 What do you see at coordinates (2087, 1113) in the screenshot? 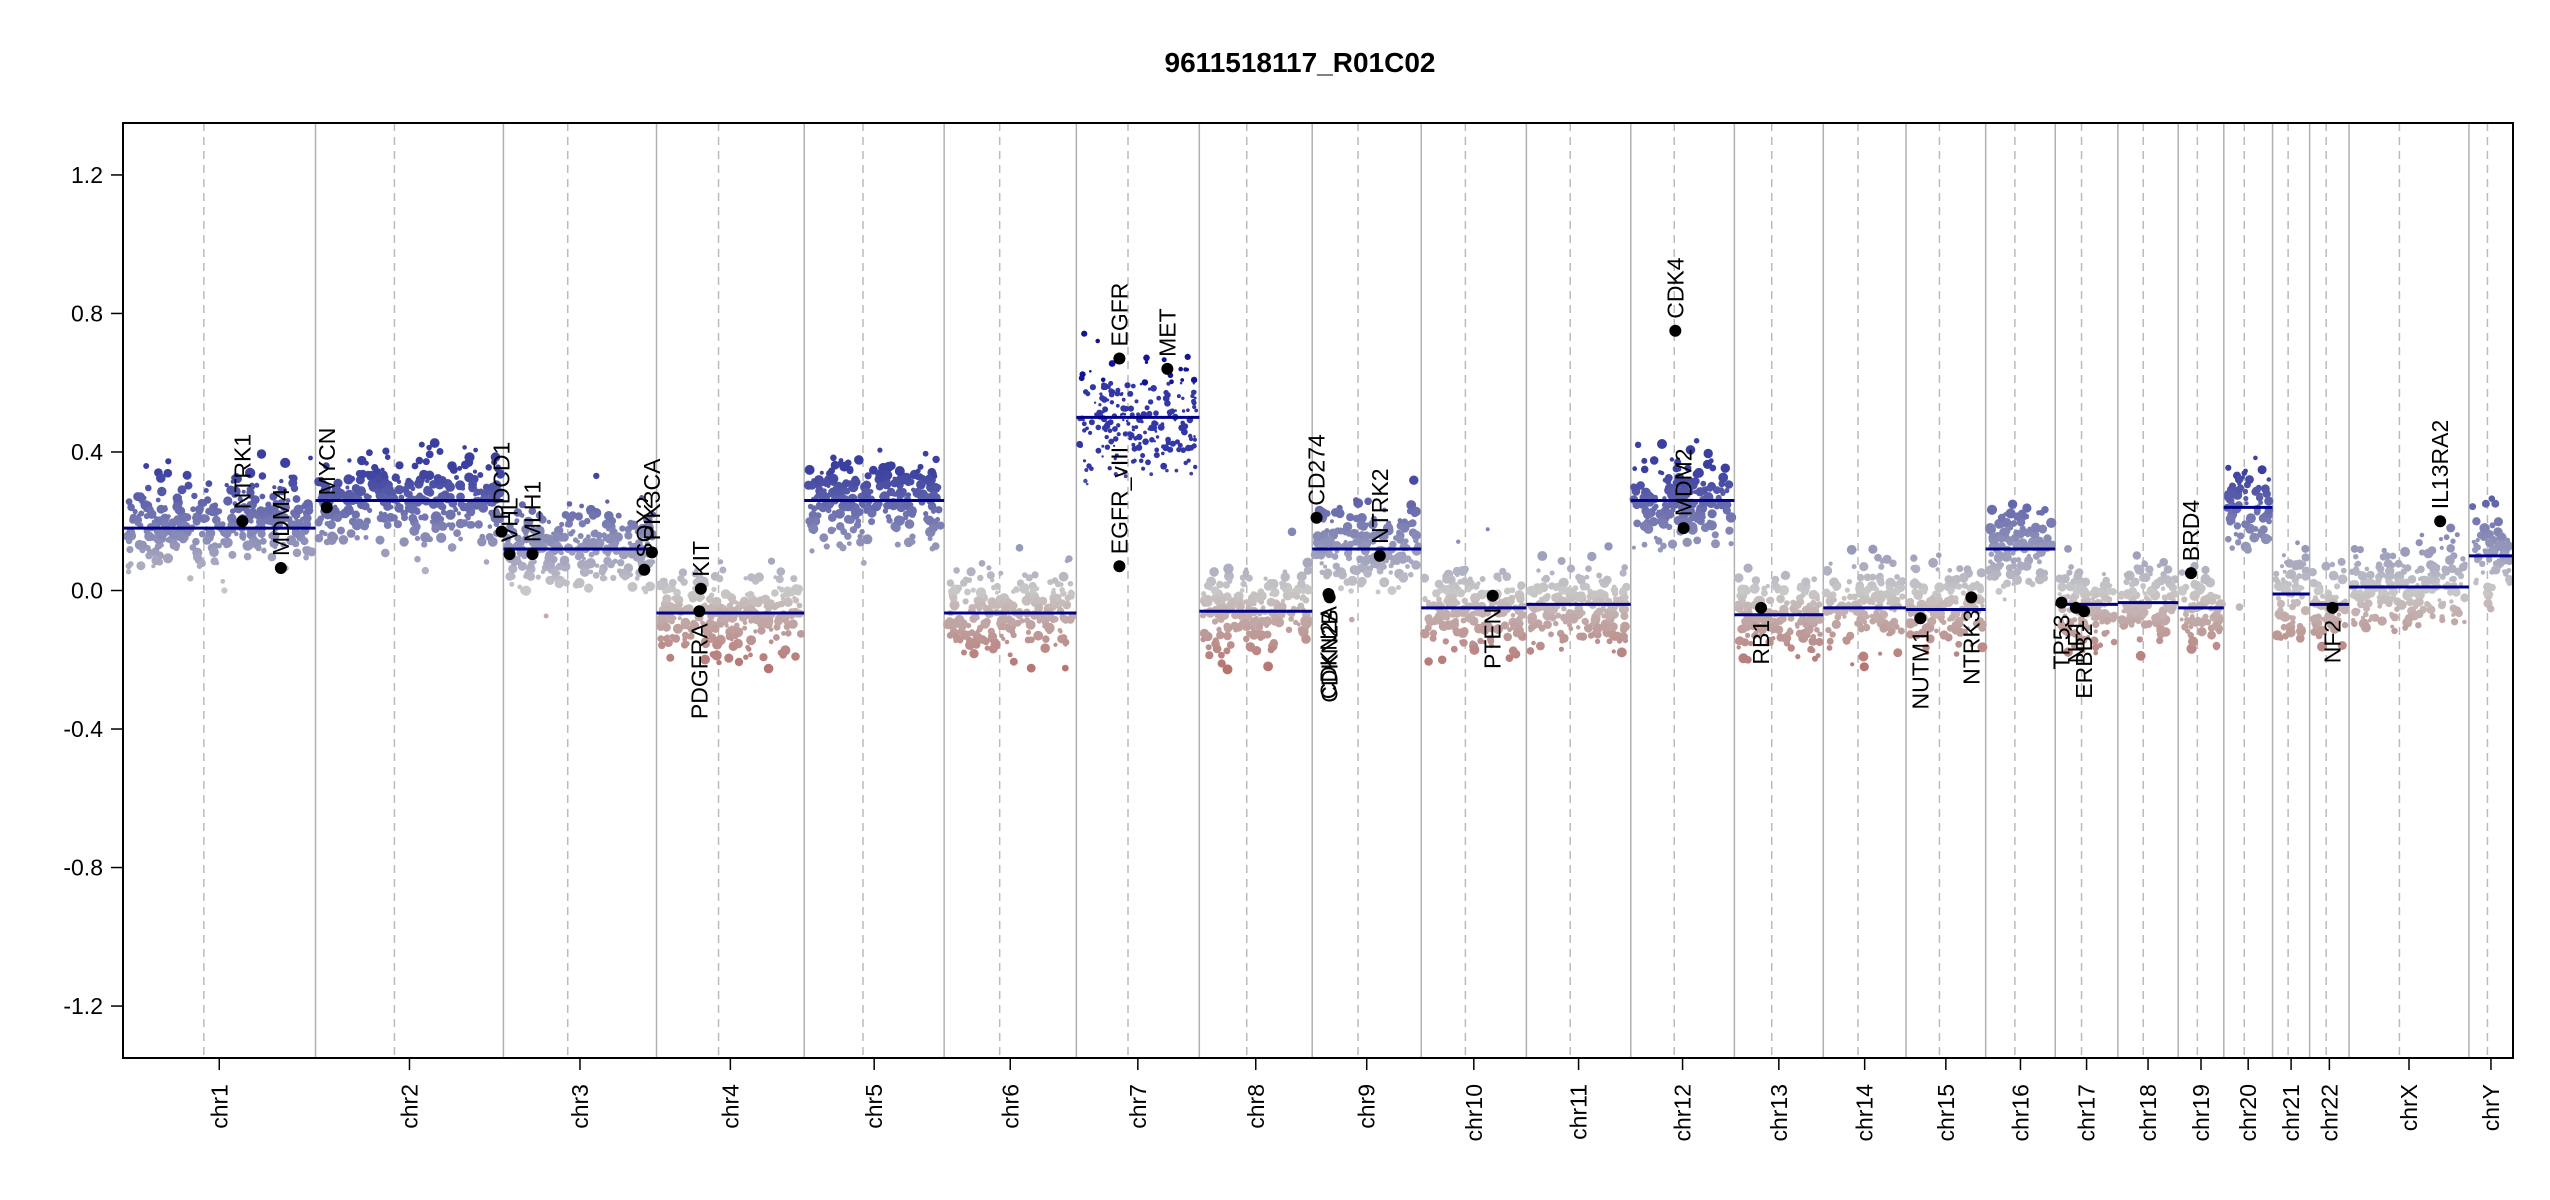
I see `x-tick-label: chr17` at bounding box center [2087, 1113].